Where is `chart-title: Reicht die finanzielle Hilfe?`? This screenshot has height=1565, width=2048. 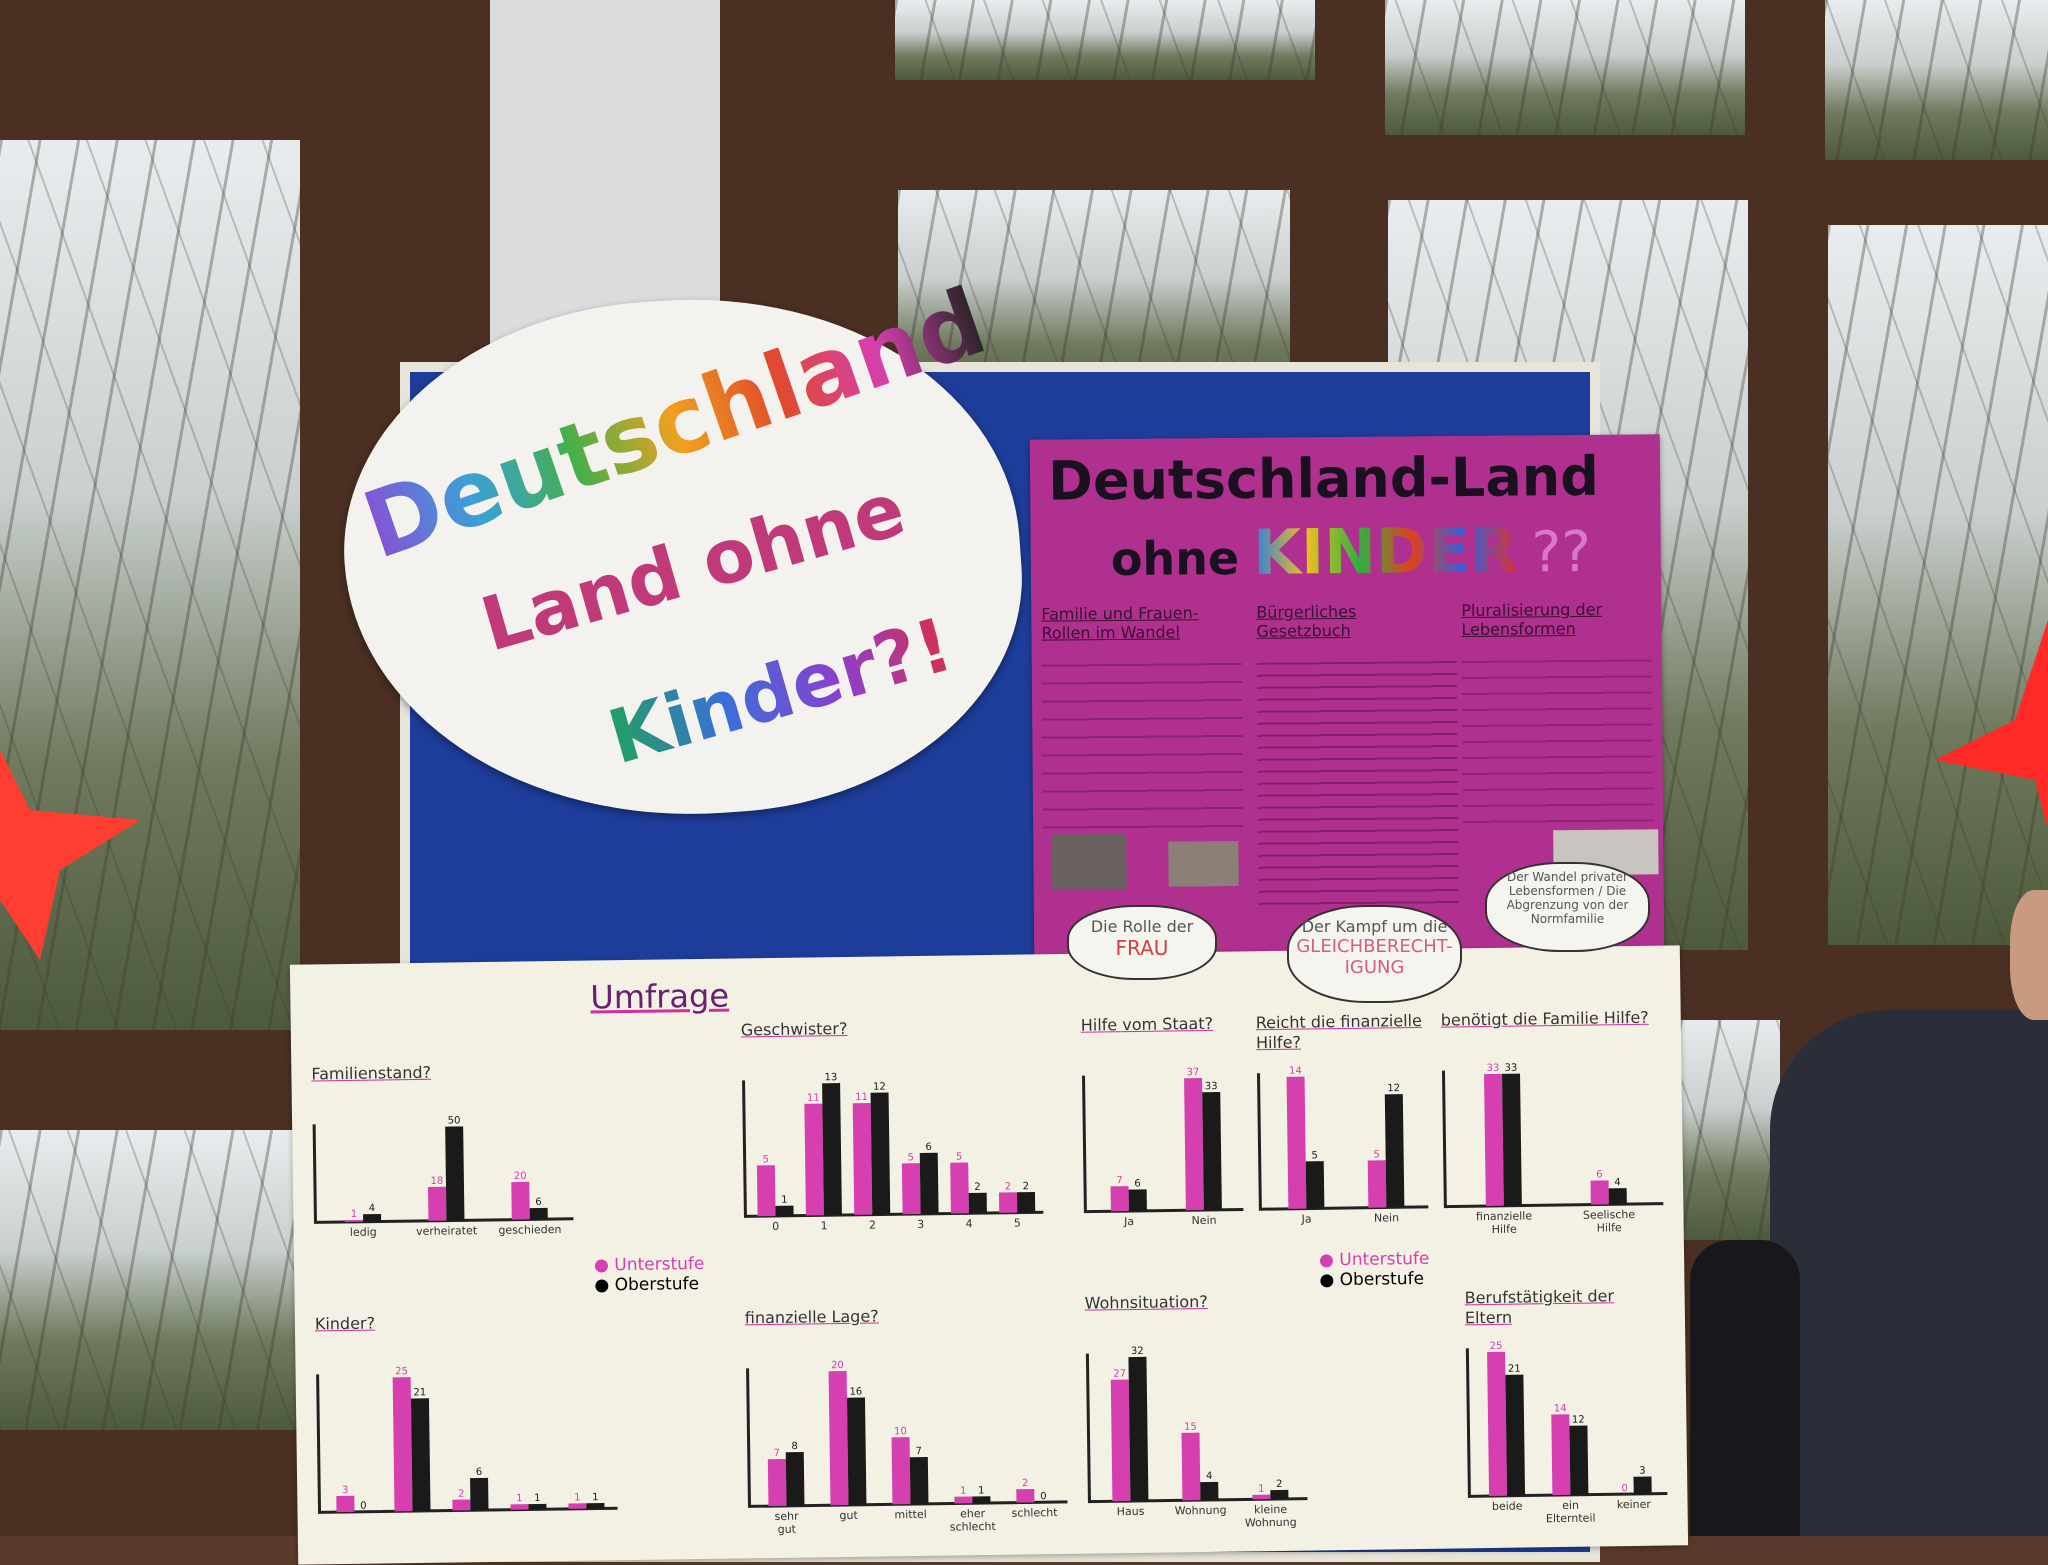
chart-title: Reicht die finanzielle Hilfe? is located at coordinates (1341, 1032).